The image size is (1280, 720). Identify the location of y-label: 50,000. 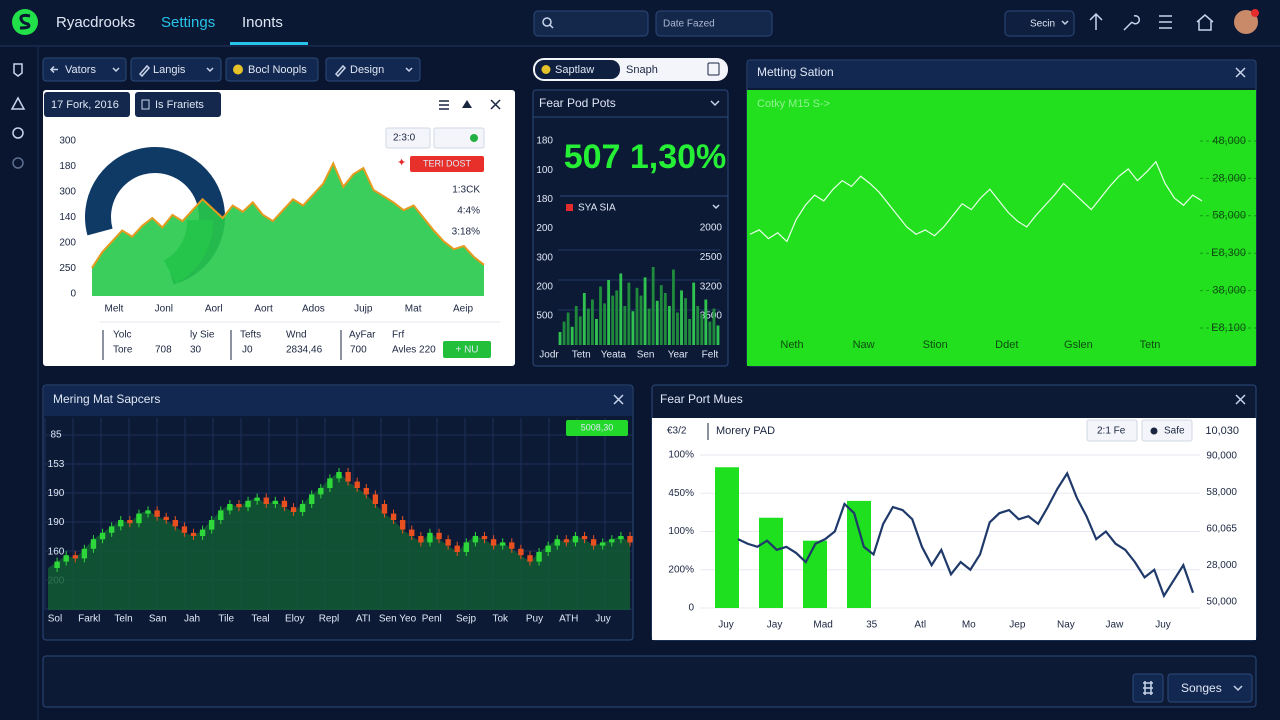
(1221, 602).